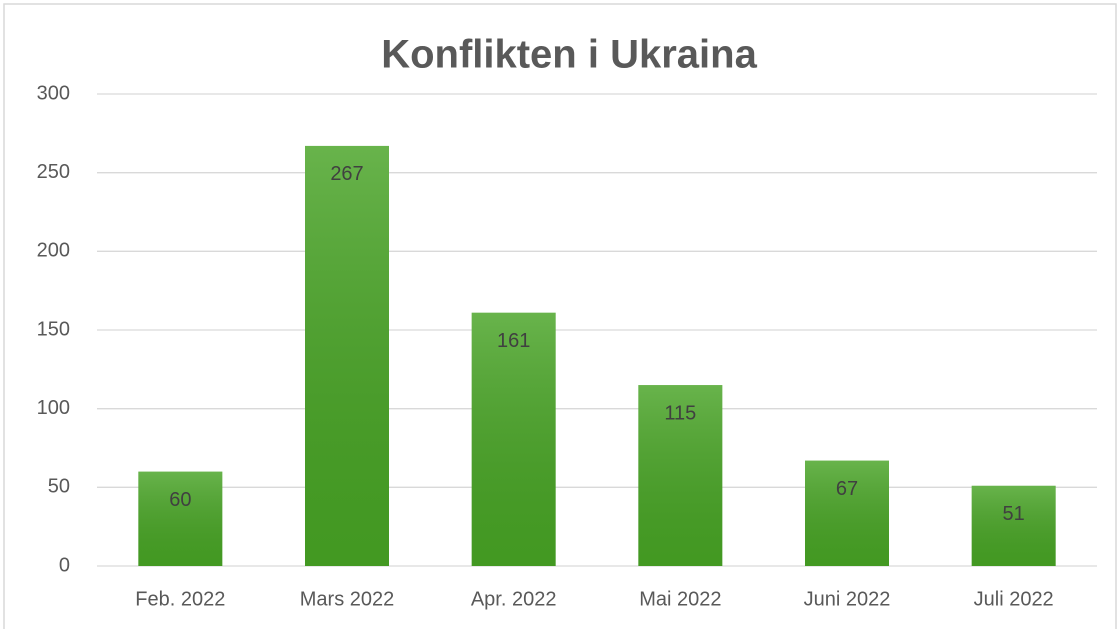 Image resolution: width=1120 pixels, height=629 pixels. What do you see at coordinates (569, 55) in the screenshot?
I see `chart-title: Konflikten i Ukraina` at bounding box center [569, 55].